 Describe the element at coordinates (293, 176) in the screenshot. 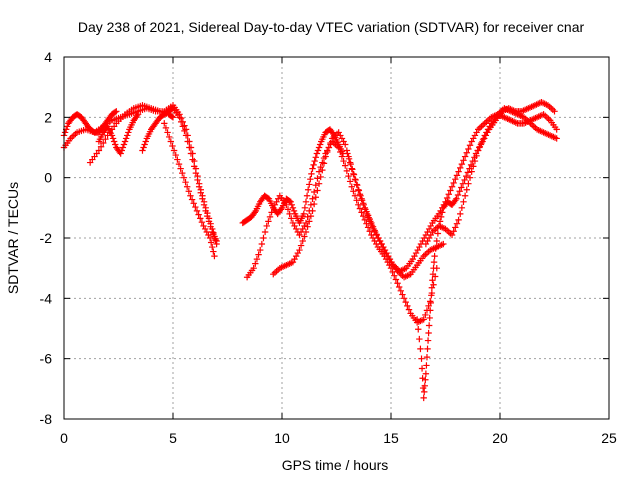

I see `series-arc7` at that location.